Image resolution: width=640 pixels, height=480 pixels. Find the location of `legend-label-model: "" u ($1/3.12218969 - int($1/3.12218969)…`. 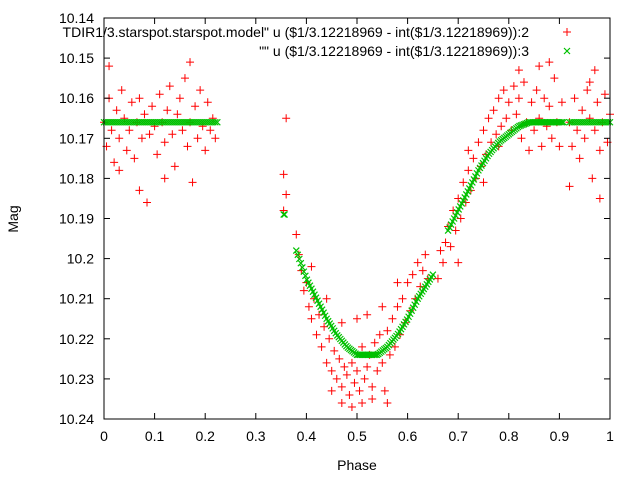

legend-label-model: "" u ($1/3.12218969 - int($1/3.12218969)… is located at coordinates (394, 51).